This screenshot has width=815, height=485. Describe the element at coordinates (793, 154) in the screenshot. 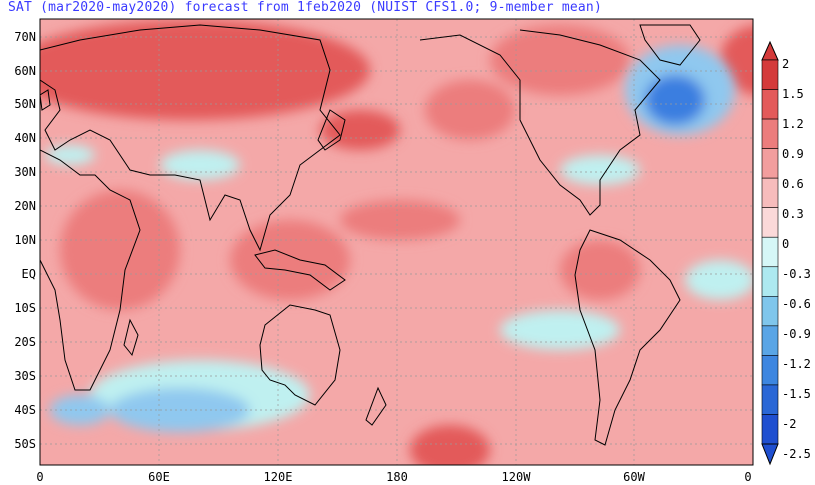

I see `colorbar-label: 0.9` at that location.